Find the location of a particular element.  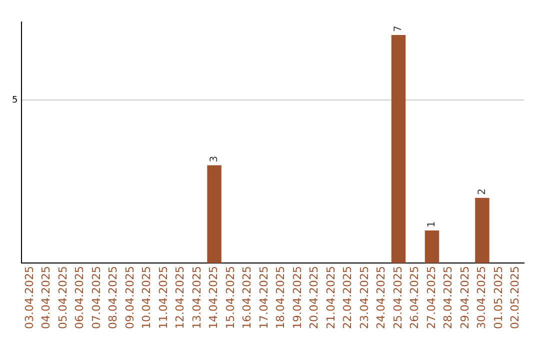

x-tick-label: 02.05.2025 is located at coordinates (515, 298).